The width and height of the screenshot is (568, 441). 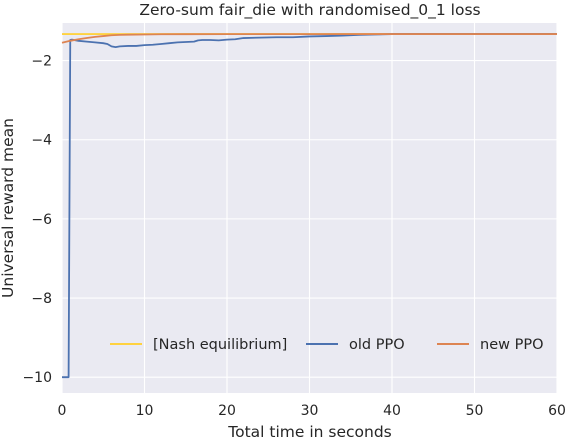 I want to click on legend: [Nash equilibrium] old PPO new PPO, so click(x=326, y=345).